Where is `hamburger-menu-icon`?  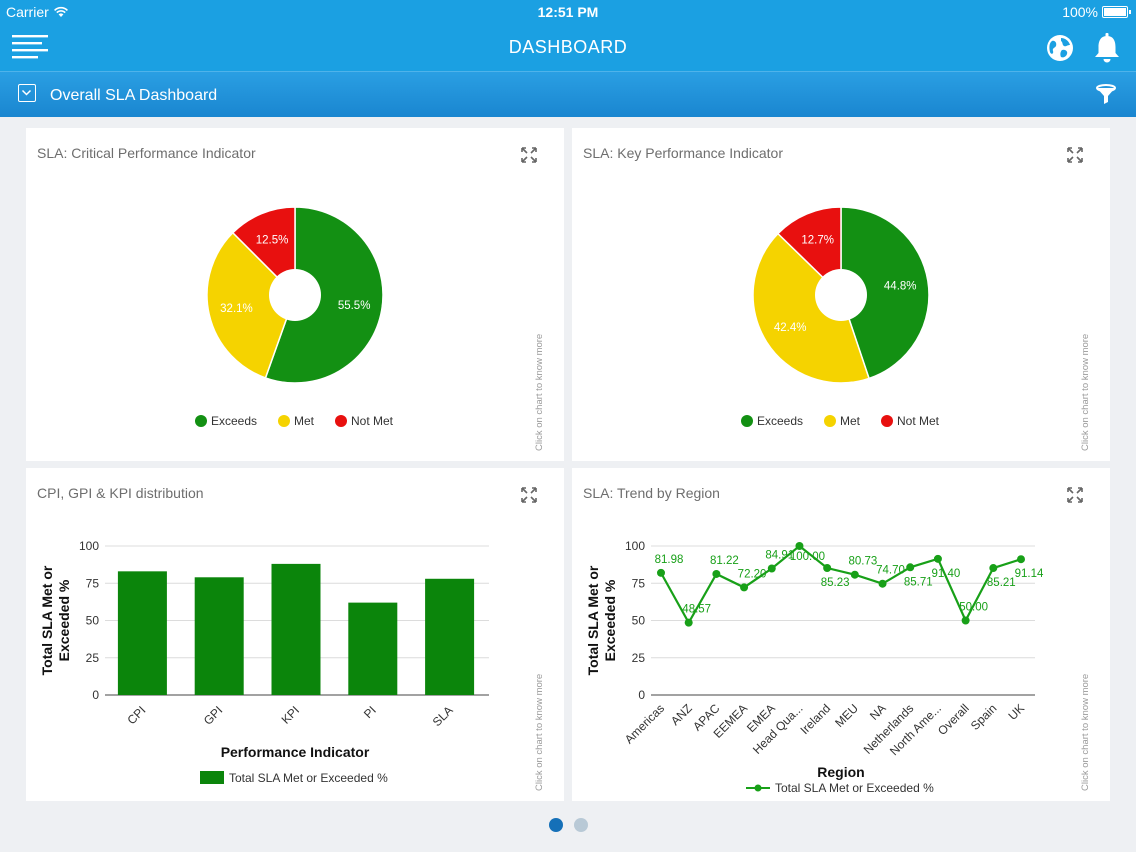 hamburger-menu-icon is located at coordinates (31, 48).